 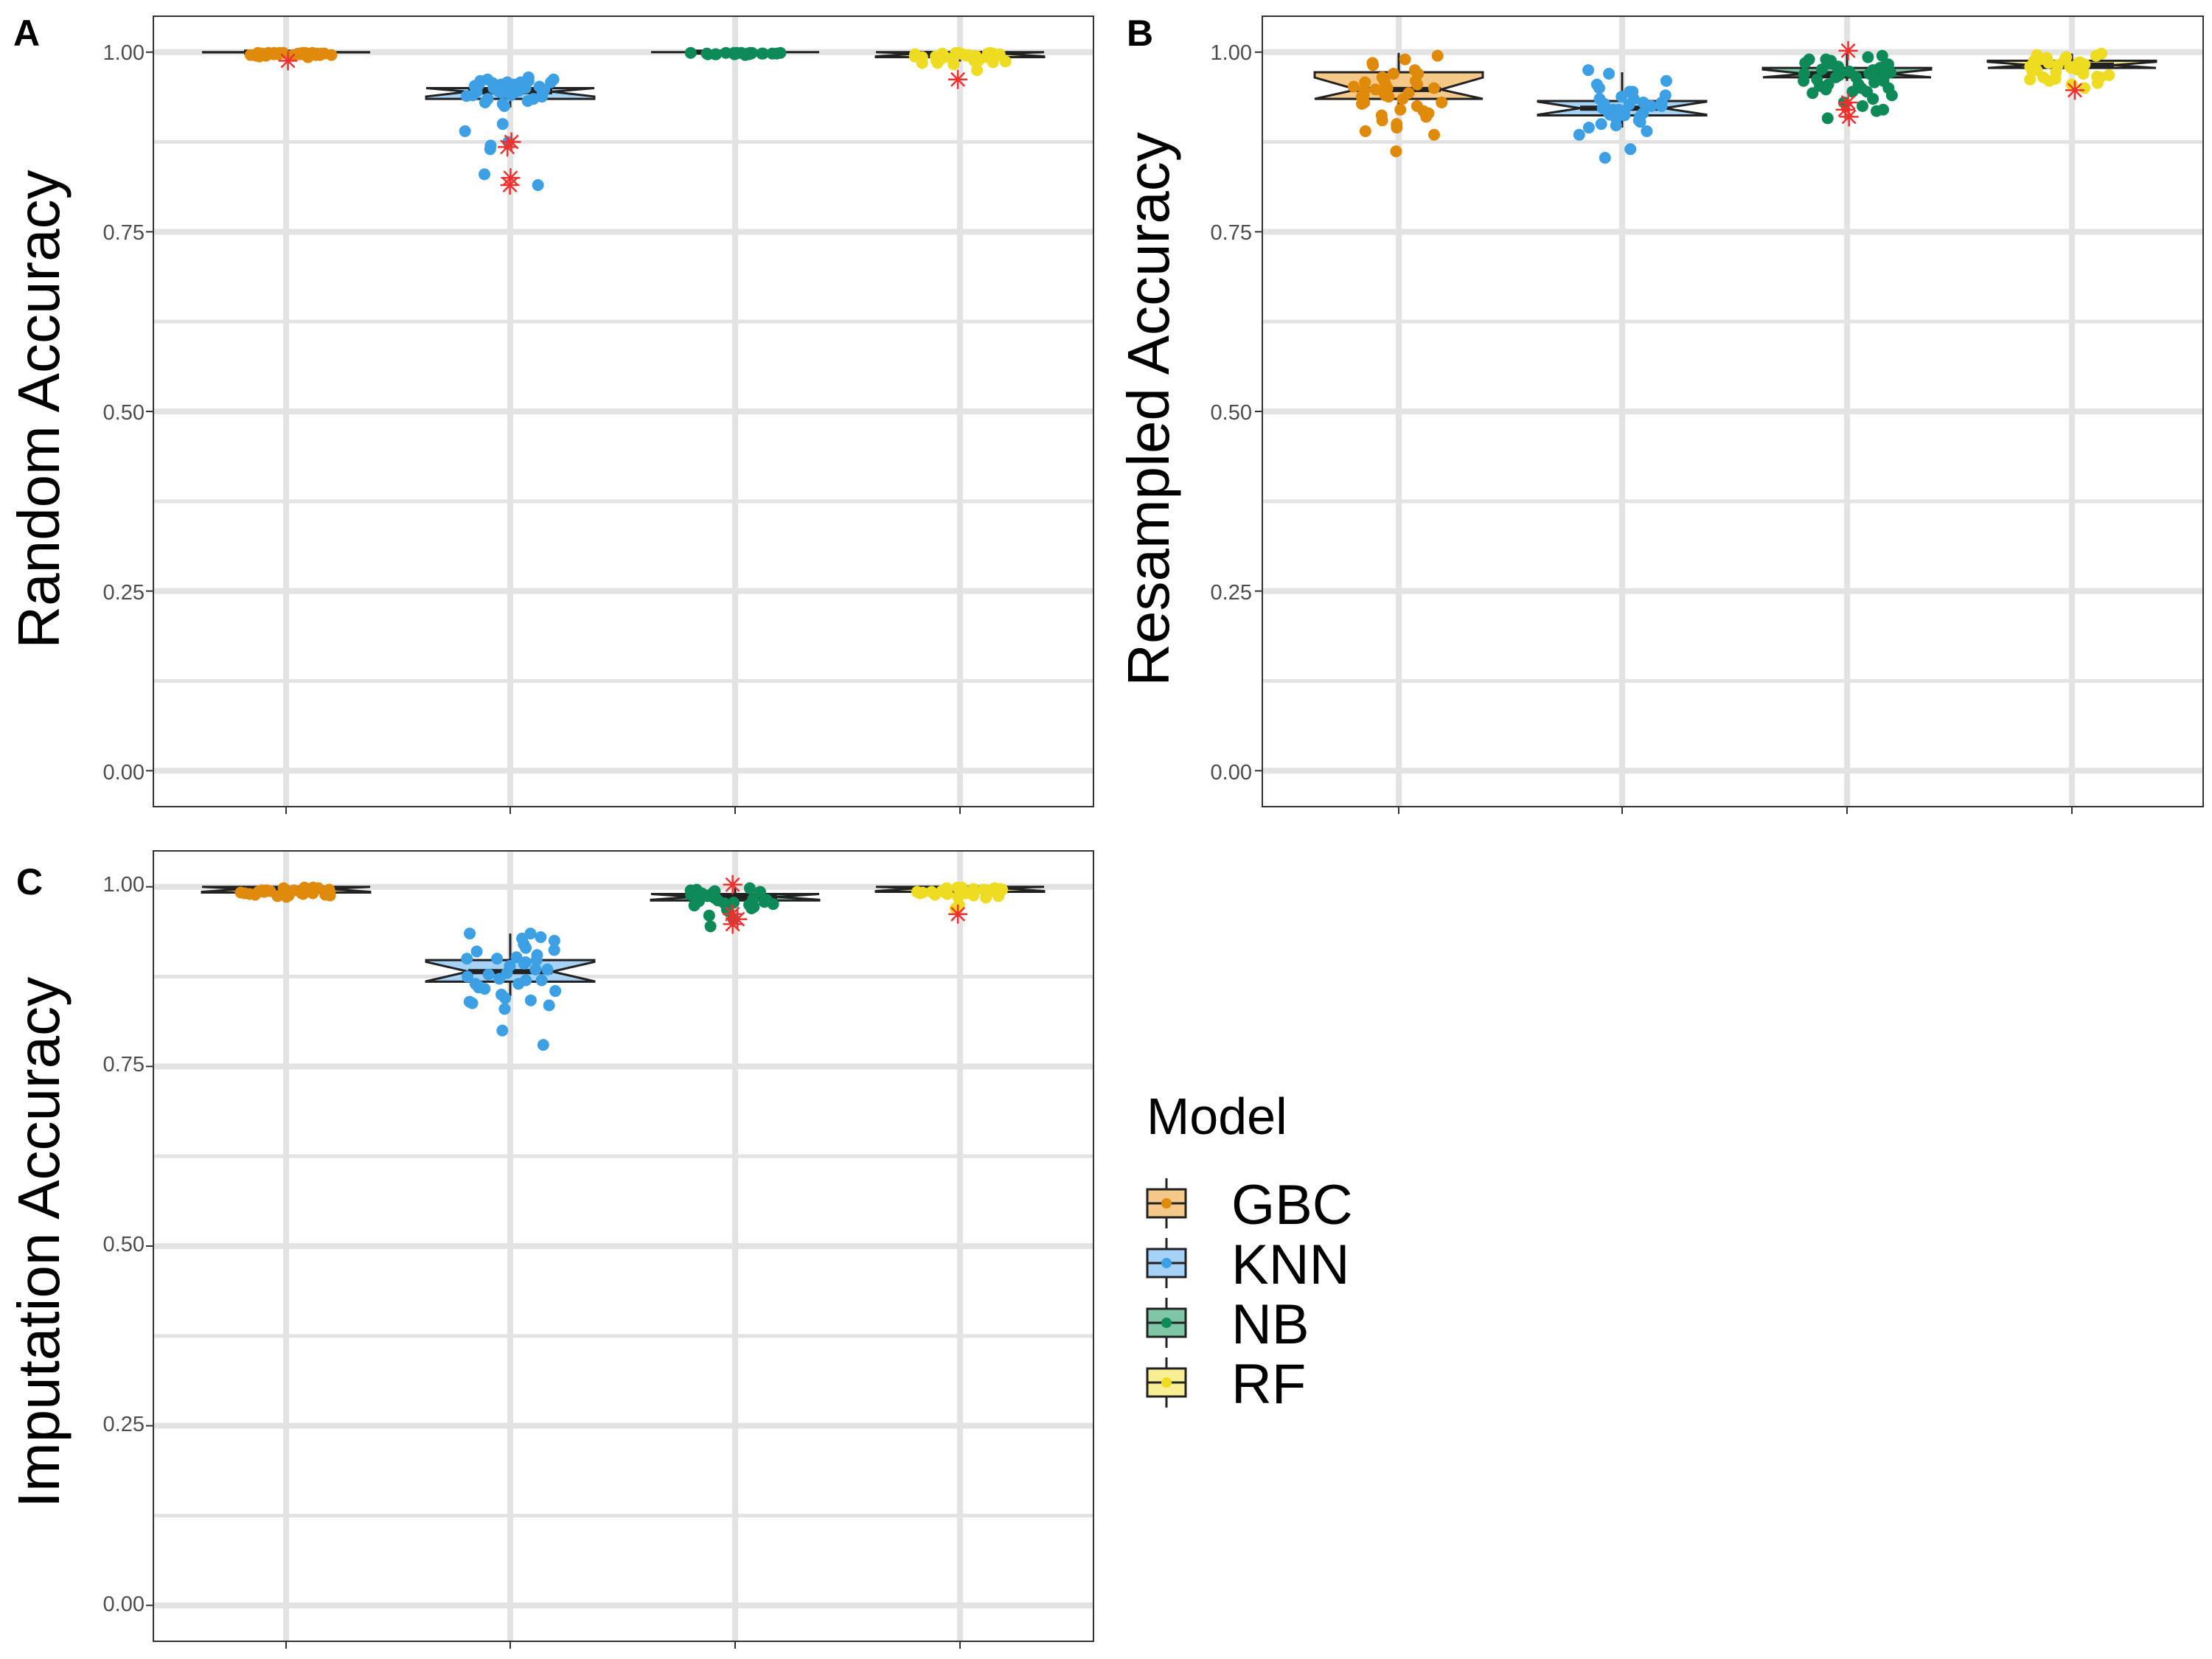 What do you see at coordinates (1231, 413) in the screenshot?
I see `panel-b-ytick: 0.50` at bounding box center [1231, 413].